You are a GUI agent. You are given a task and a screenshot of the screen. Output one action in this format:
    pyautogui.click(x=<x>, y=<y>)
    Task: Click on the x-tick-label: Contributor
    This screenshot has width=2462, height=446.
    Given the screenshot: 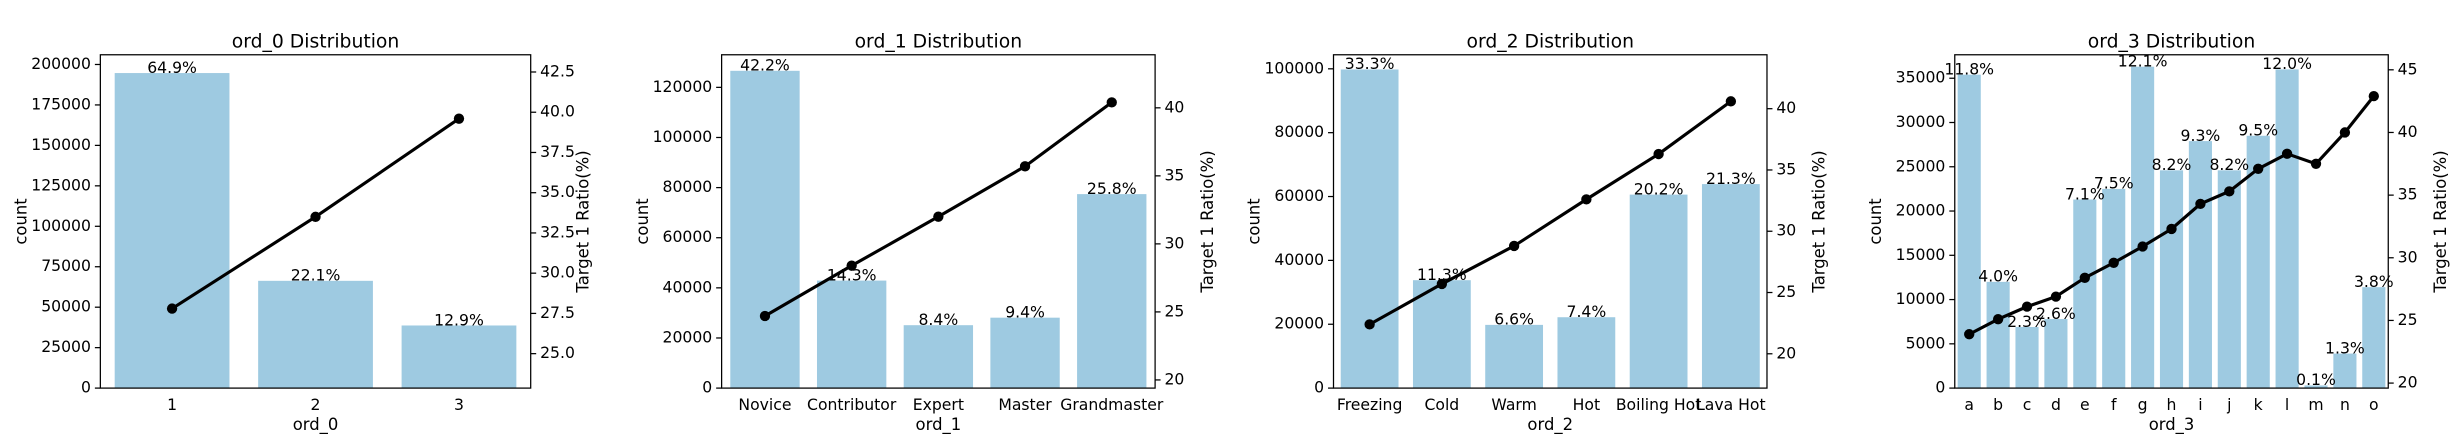 What is the action you would take?
    pyautogui.click(x=852, y=404)
    